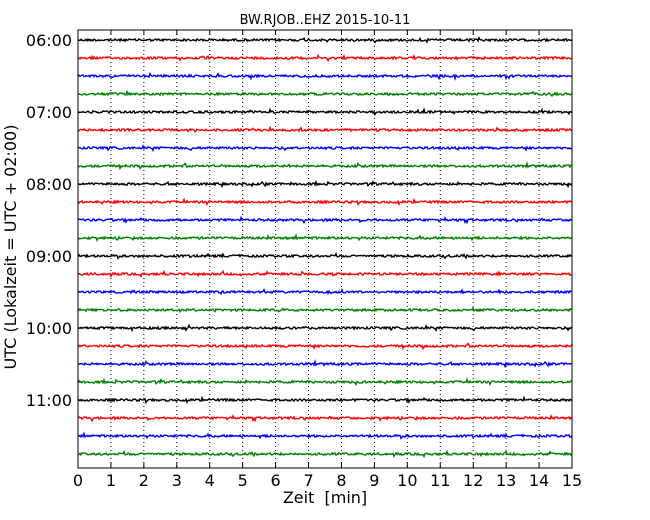 This screenshot has width=650, height=520. I want to click on y-tick-label: 06:00, so click(49, 40).